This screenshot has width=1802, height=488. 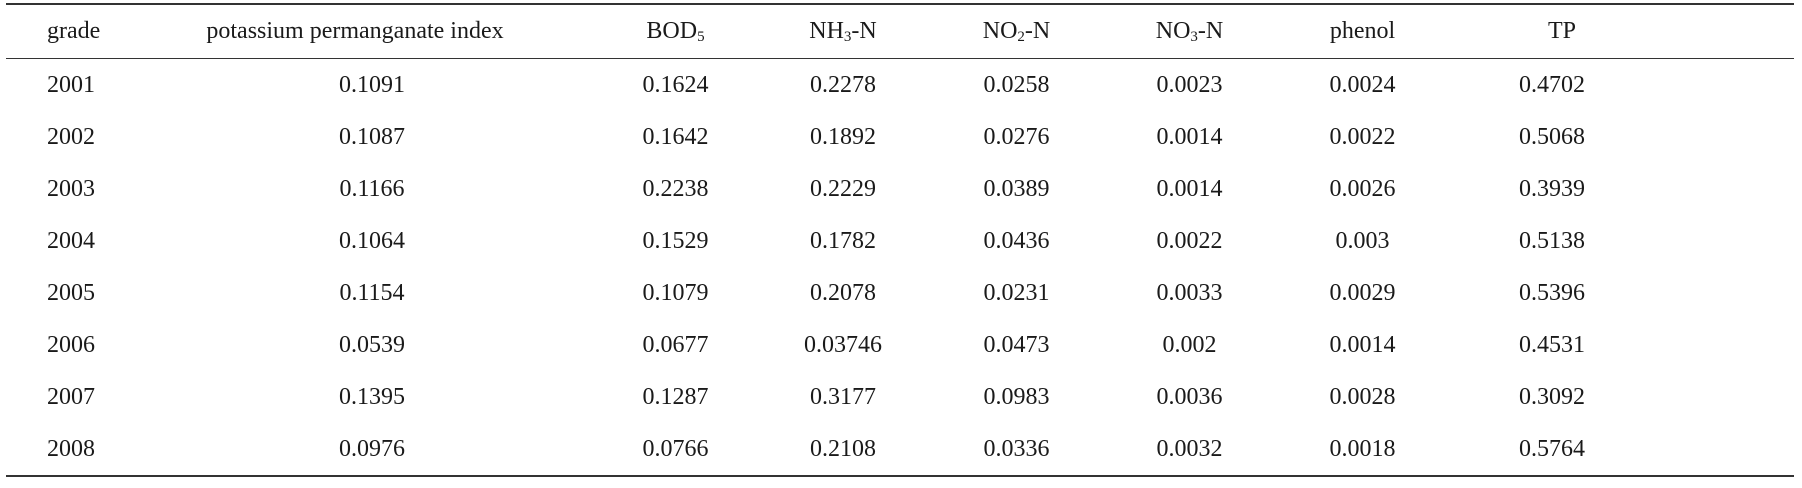 I want to click on cell-no3-n: 0.0033, so click(x=1189, y=292).